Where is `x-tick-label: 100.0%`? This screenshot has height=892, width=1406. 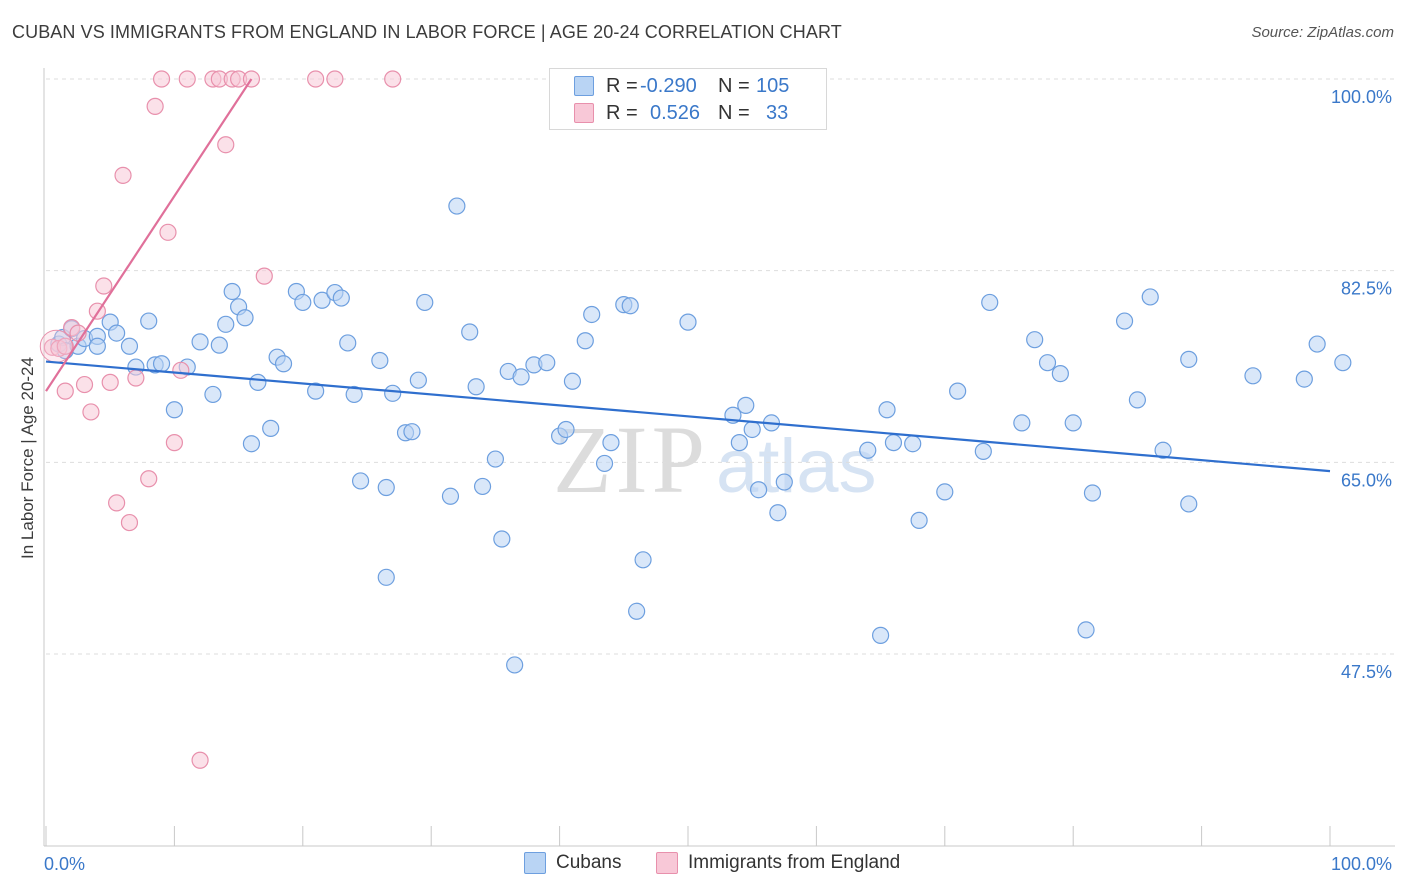
x-tick-label: 100.0% is located at coordinates (1361, 864).